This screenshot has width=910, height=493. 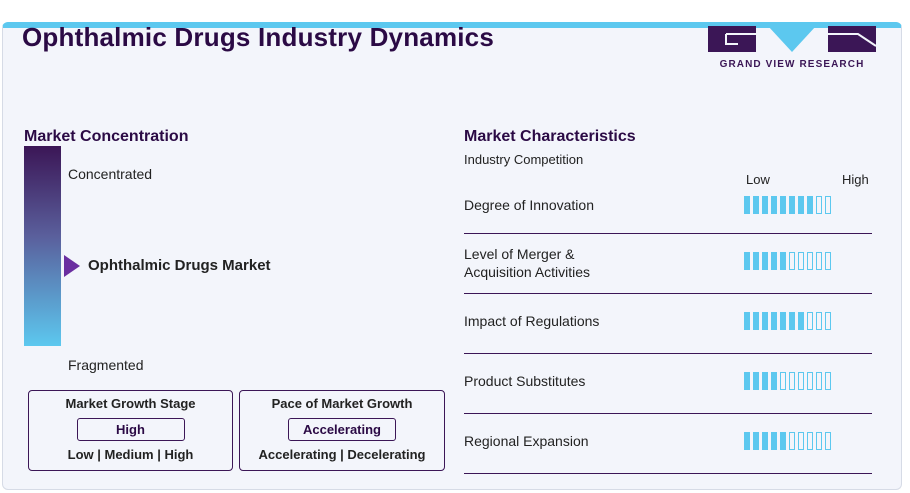 I want to click on growth-pace-title: Pace of Market Growth, so click(x=342, y=403).